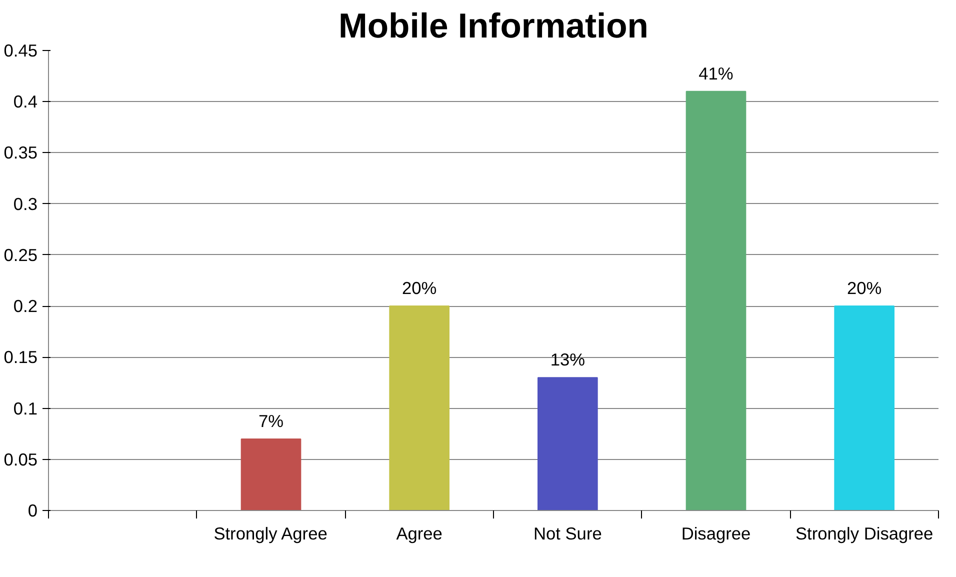 The image size is (956, 577). What do you see at coordinates (716, 534) in the screenshot?
I see `x-tick-label: Disagree` at bounding box center [716, 534].